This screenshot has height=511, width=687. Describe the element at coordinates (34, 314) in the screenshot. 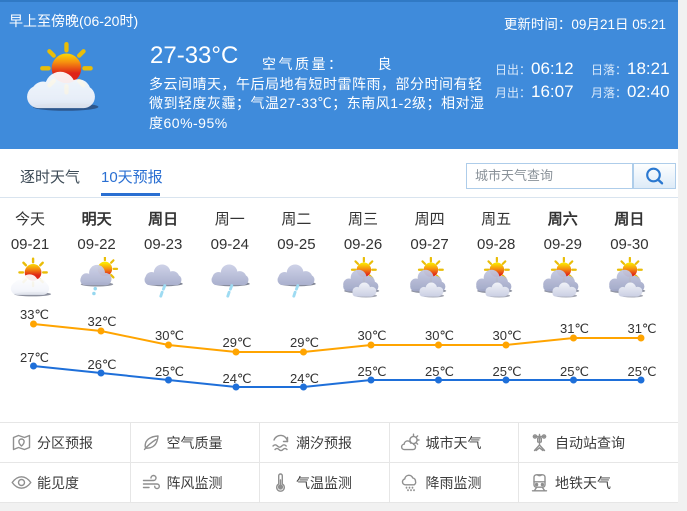

I see `svg-text: 33℃` at that location.